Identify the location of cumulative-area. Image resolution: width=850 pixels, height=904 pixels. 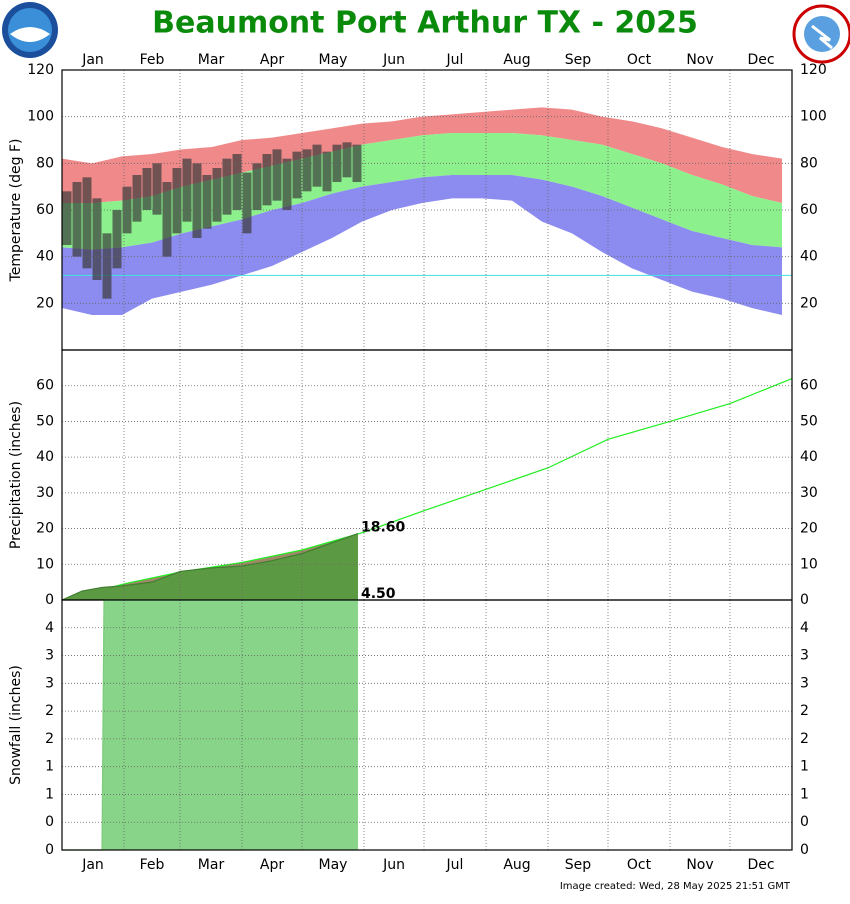
(210, 566).